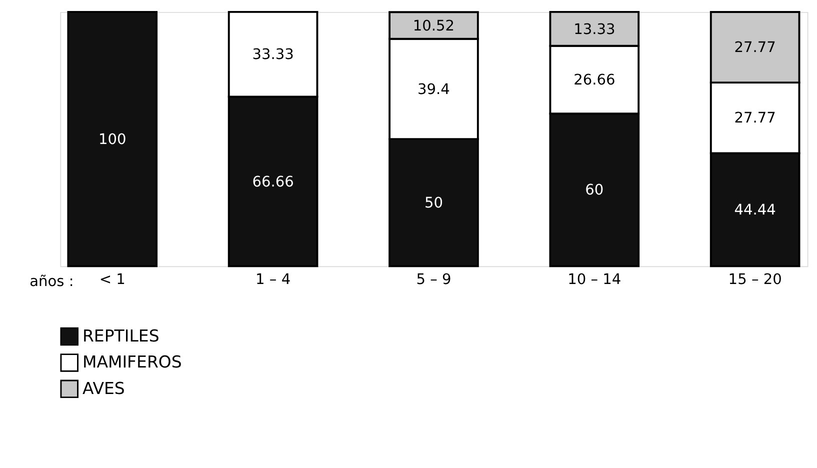 The image size is (817, 468). I want to click on bar, so click(112, 139).